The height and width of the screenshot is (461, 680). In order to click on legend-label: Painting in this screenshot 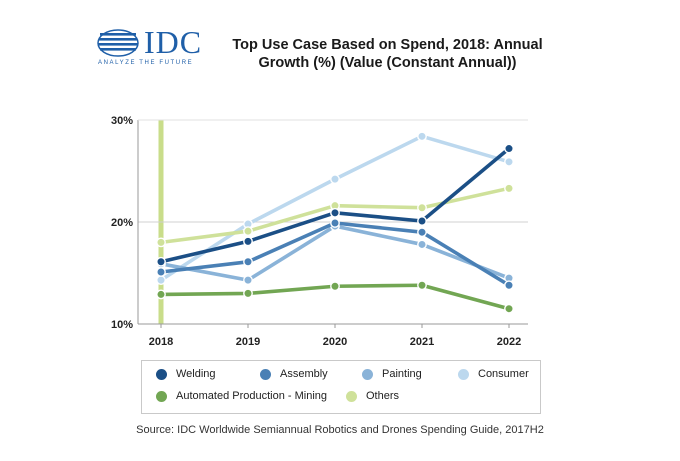, I will do `click(402, 374)`.